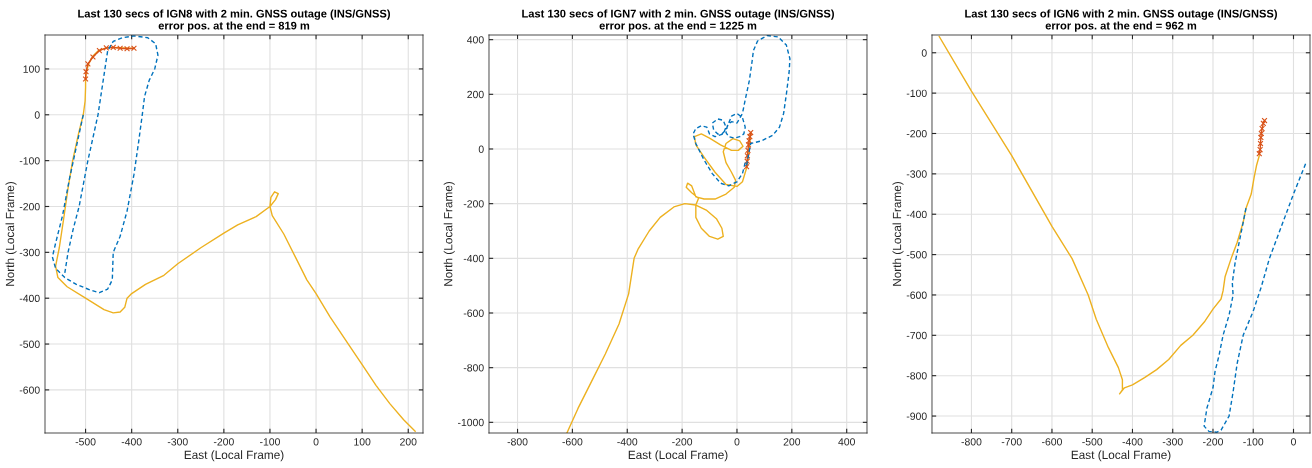  Describe the element at coordinates (678, 26) in the screenshot. I see `chart-subtitle: error pos. at the end = 1225 m` at that location.